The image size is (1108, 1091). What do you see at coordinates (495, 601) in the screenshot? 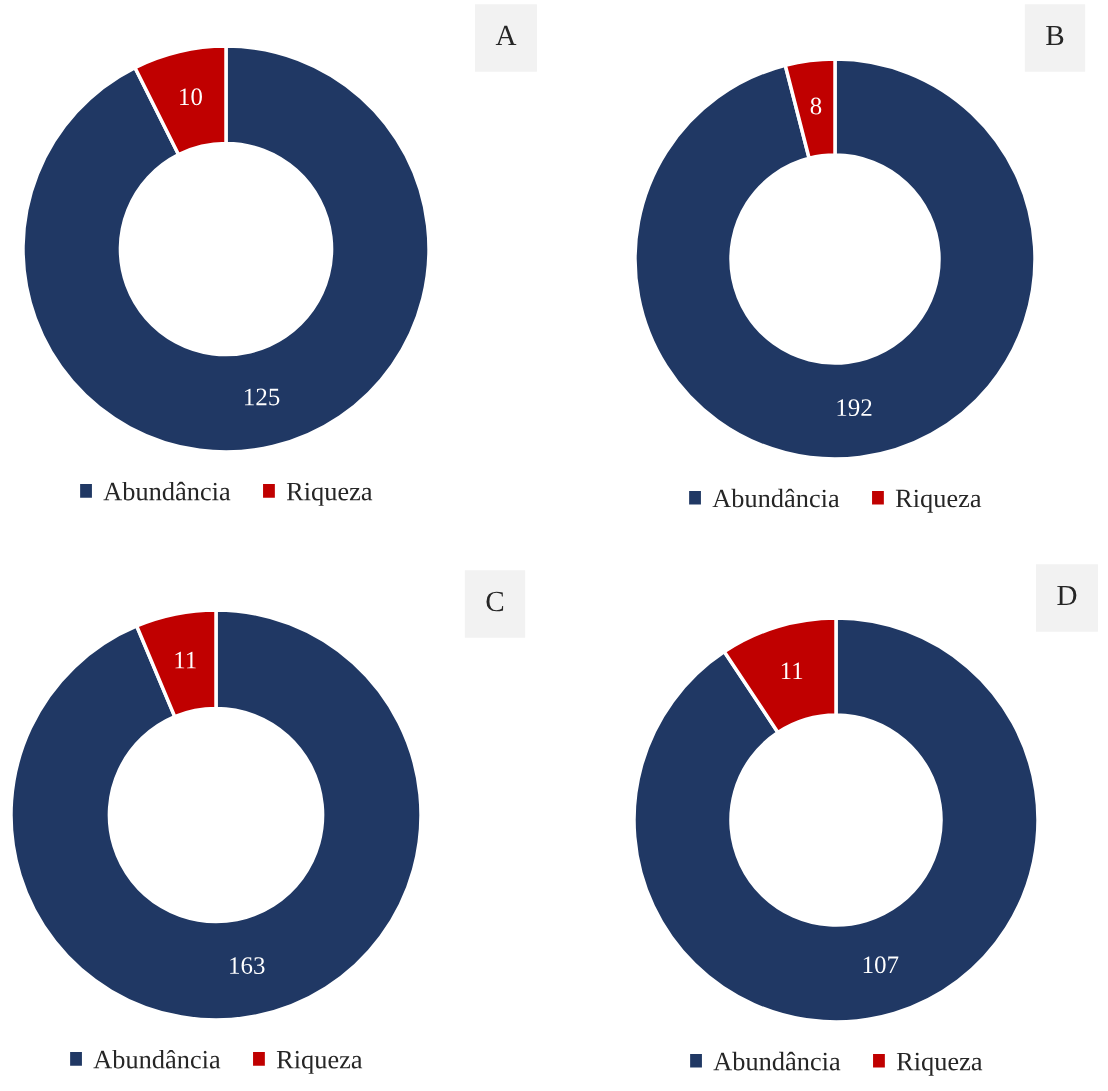
I see `text: C` at bounding box center [495, 601].